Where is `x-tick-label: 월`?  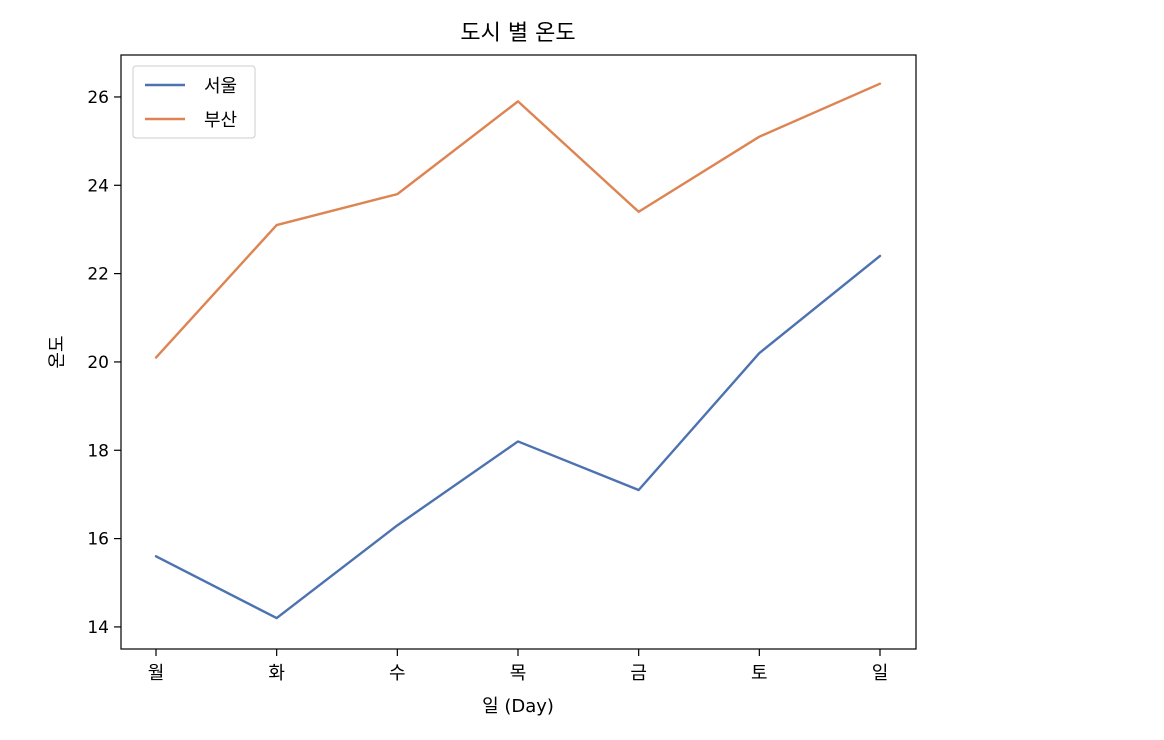 x-tick-label: 월 is located at coordinates (156, 673).